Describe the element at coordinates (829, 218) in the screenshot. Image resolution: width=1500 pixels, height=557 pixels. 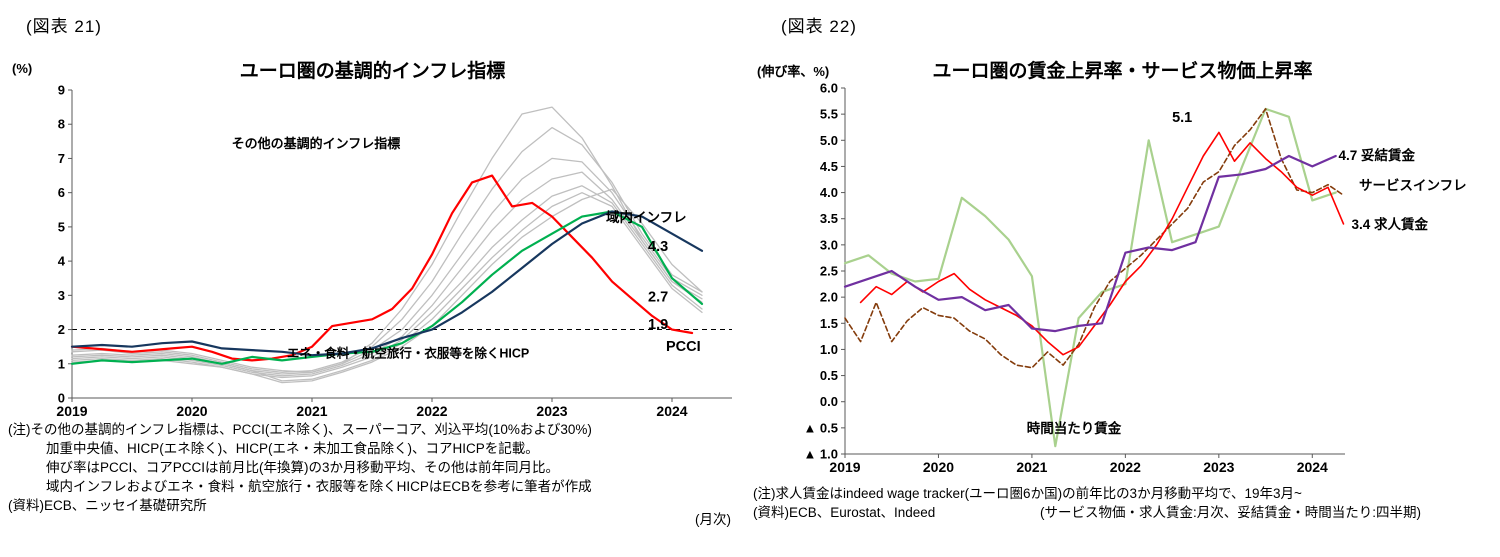
I see `svg-text: 3.5` at that location.